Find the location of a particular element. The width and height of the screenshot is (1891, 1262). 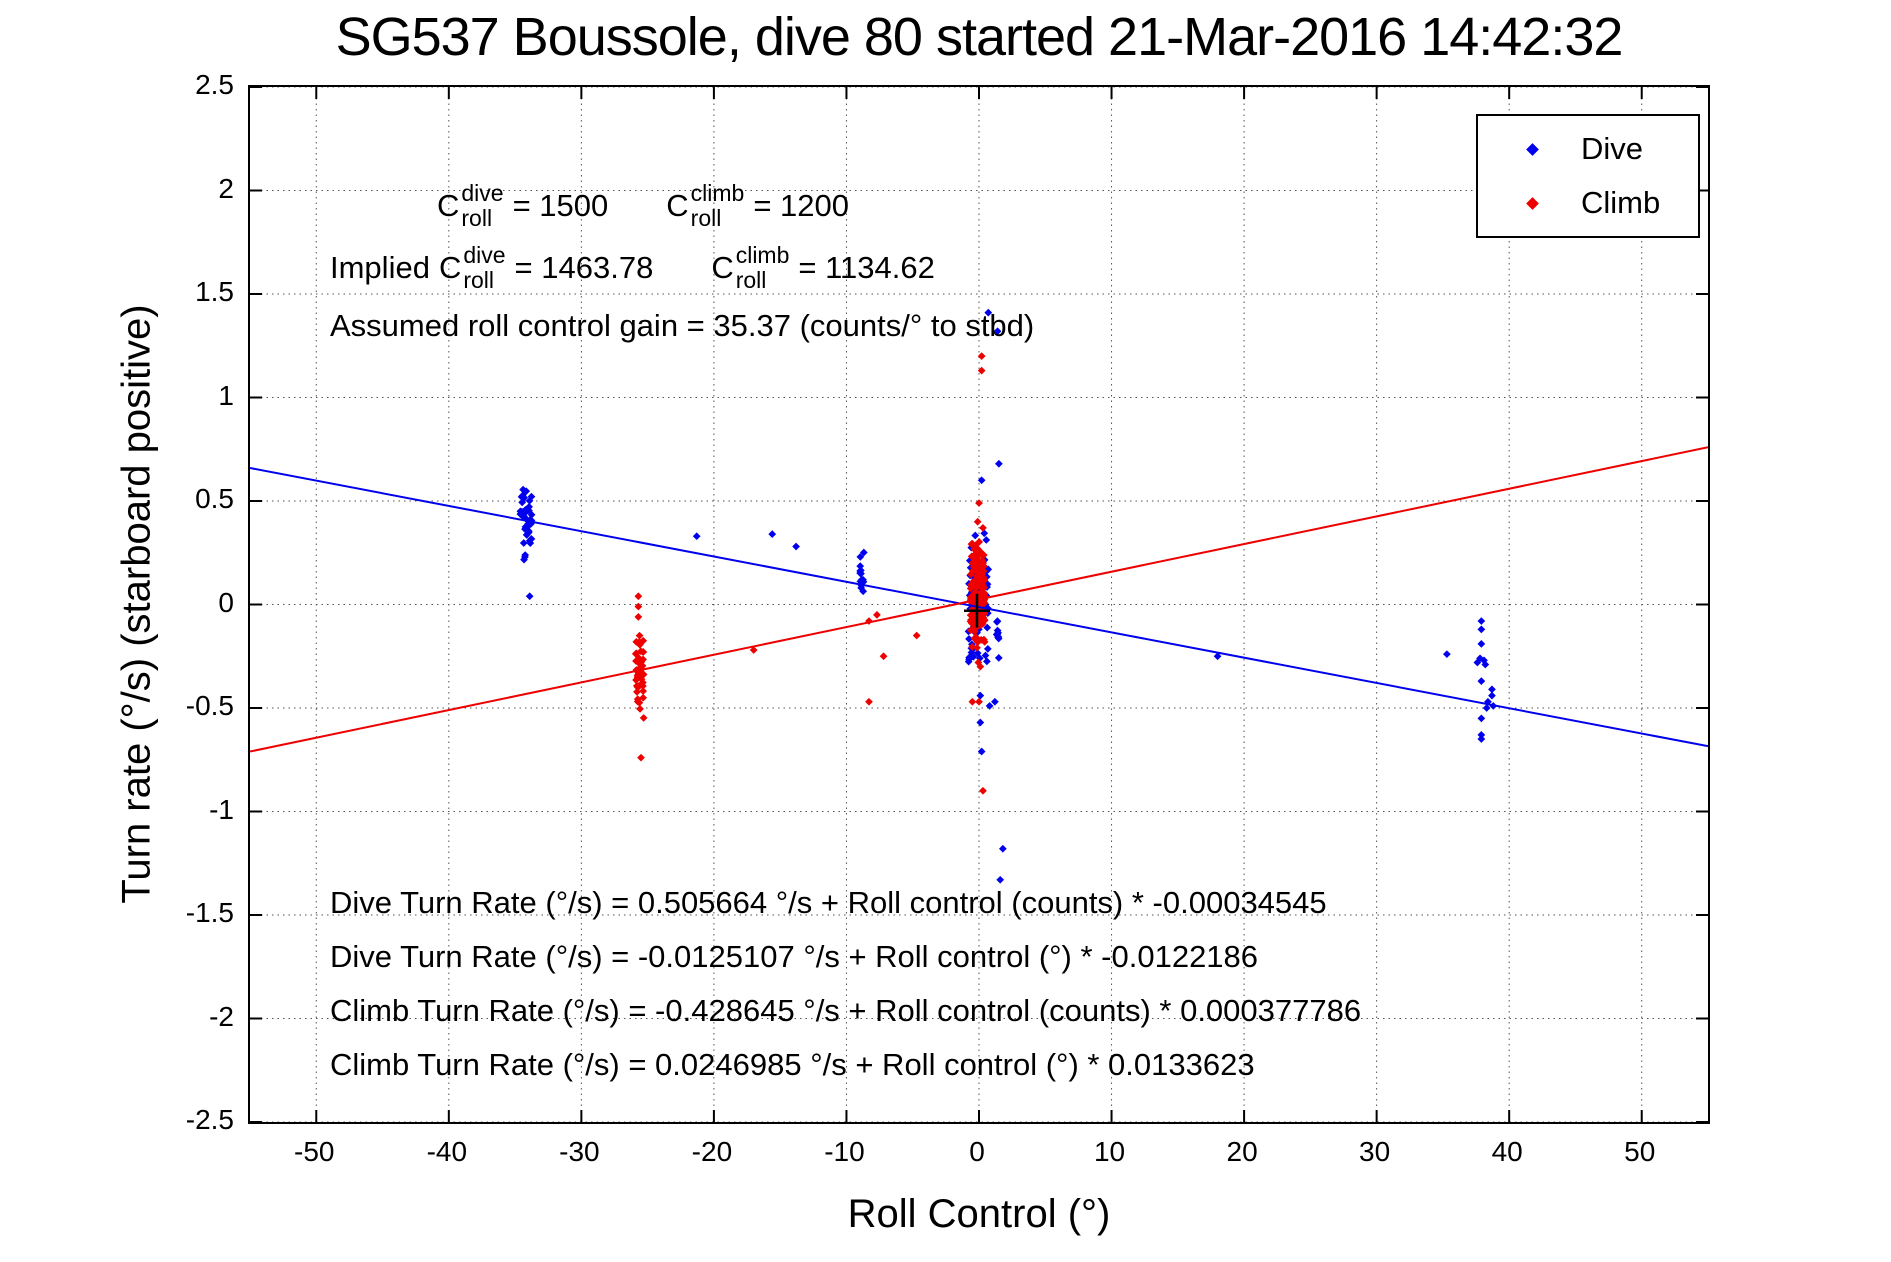

y-tick-label: -0.5 is located at coordinates (209, 705).